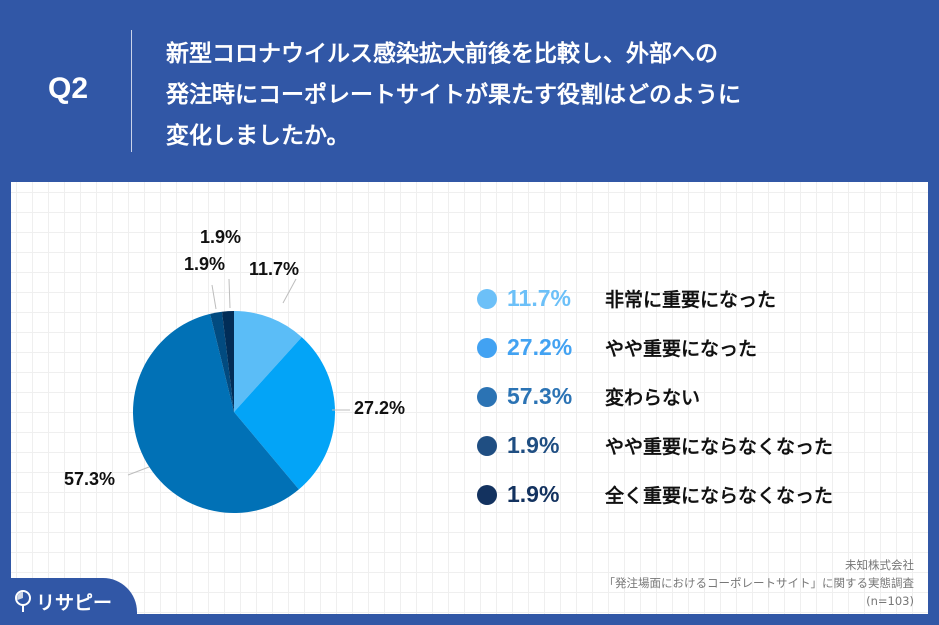 Image resolution: width=939 pixels, height=625 pixels. I want to click on source-survey: 「発注場面におけるコーポレートサイト」に関する実態調査, so click(759, 583).